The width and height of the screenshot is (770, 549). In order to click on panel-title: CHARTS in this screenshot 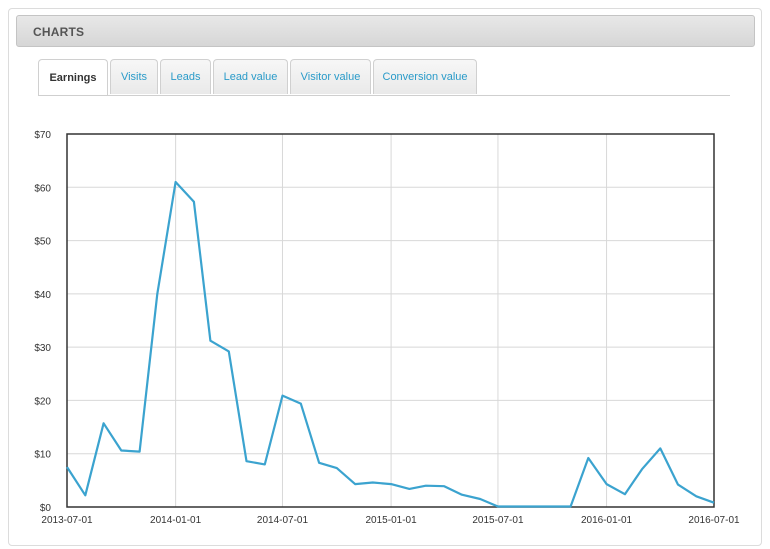, I will do `click(59, 32)`.